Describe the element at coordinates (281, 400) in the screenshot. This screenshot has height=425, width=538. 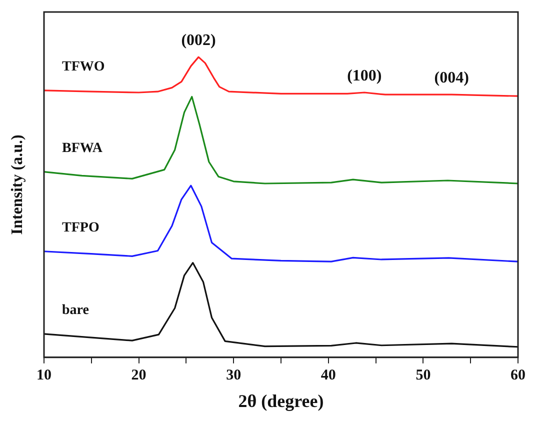
I see `x-axis-title: 2θ (degree)` at that location.